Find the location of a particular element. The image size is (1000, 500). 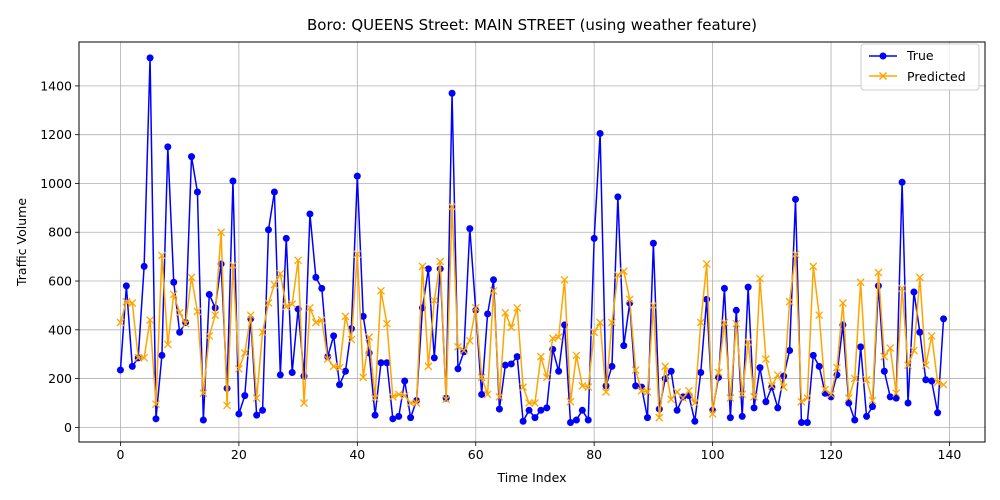

x-tick-label: 120 is located at coordinates (831, 454).